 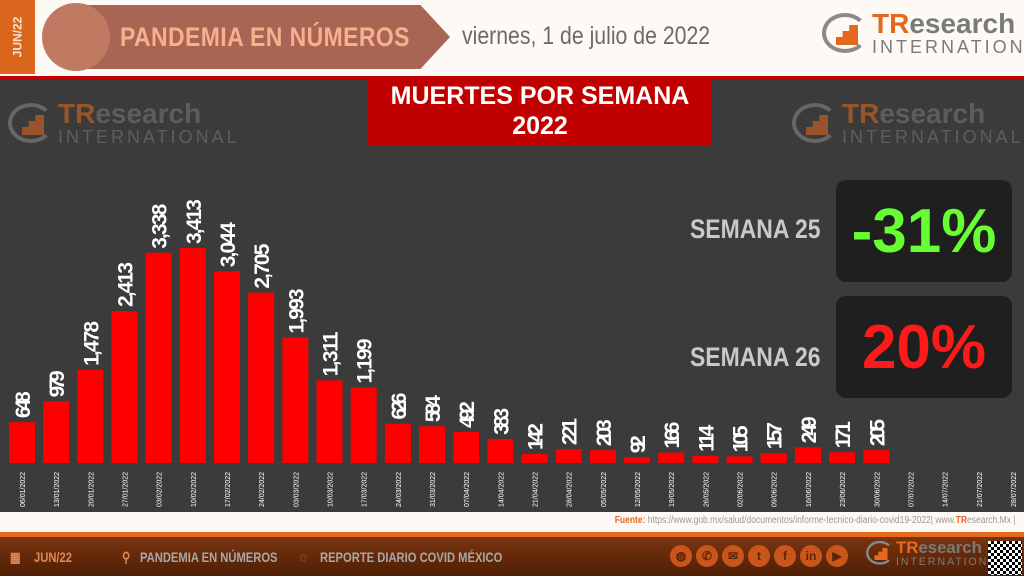 What do you see at coordinates (536, 489) in the screenshot?
I see `x-tick-label: 21/04/2022` at bounding box center [536, 489].